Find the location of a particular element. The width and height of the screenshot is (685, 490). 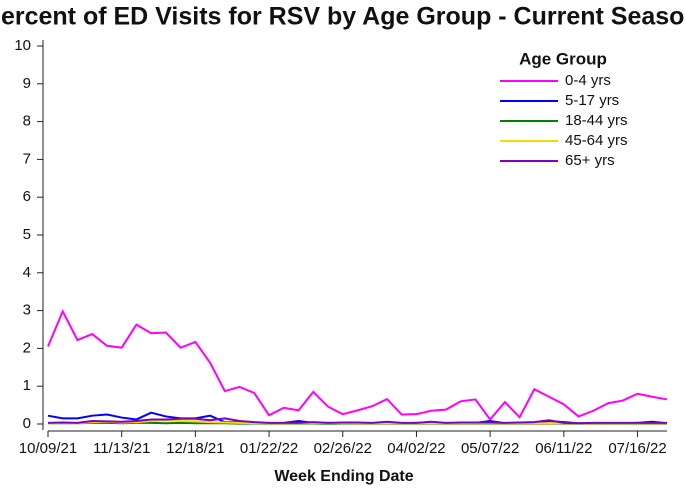

y-tick-label: 8 is located at coordinates (27, 121).